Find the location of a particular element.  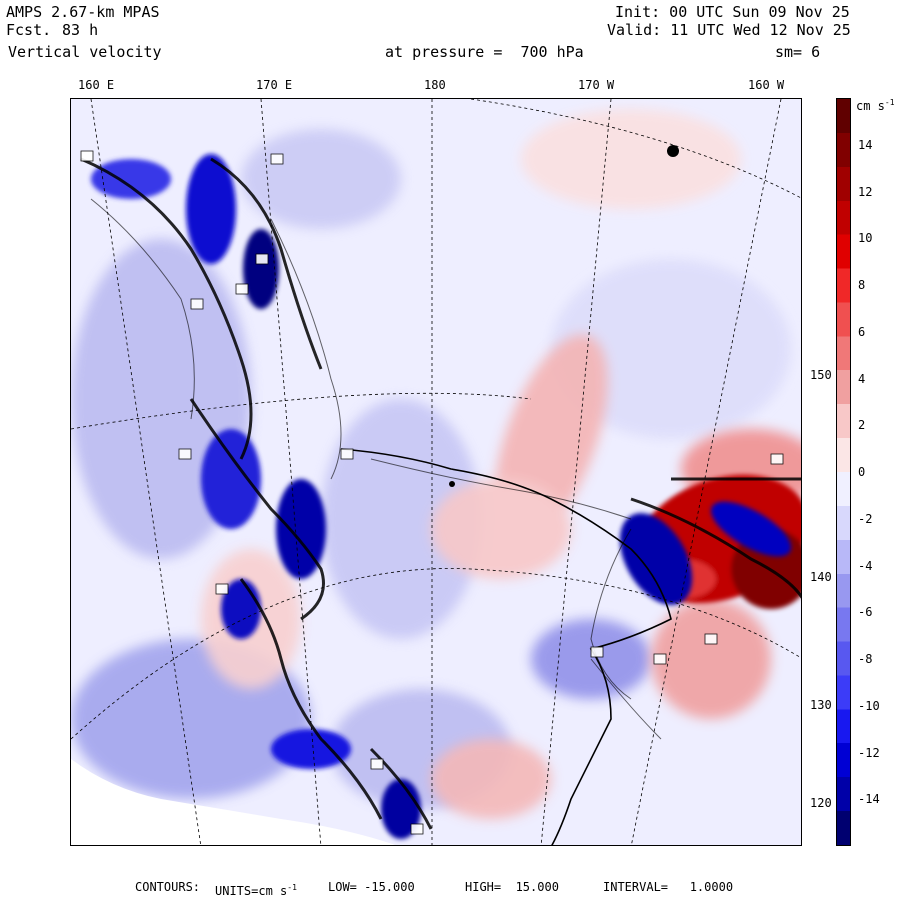

colorbar-tick-label: -8 is located at coordinates (865, 659).